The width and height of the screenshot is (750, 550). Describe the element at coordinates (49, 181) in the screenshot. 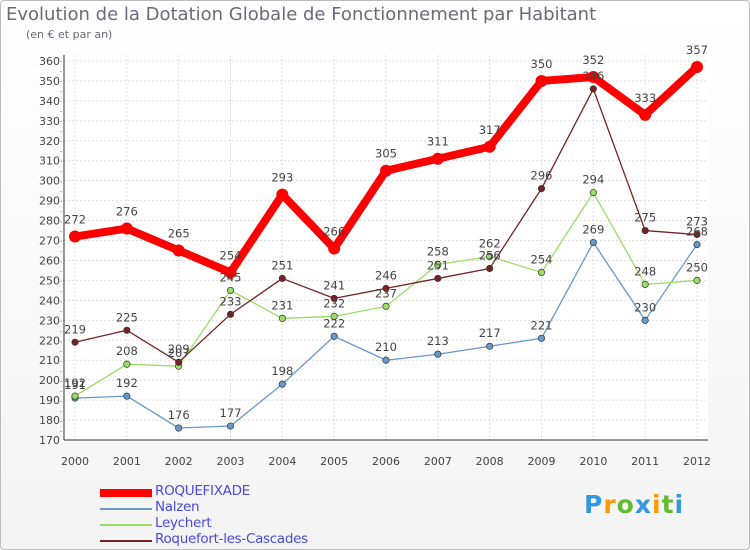

I see `y-tick-label: 300` at that location.